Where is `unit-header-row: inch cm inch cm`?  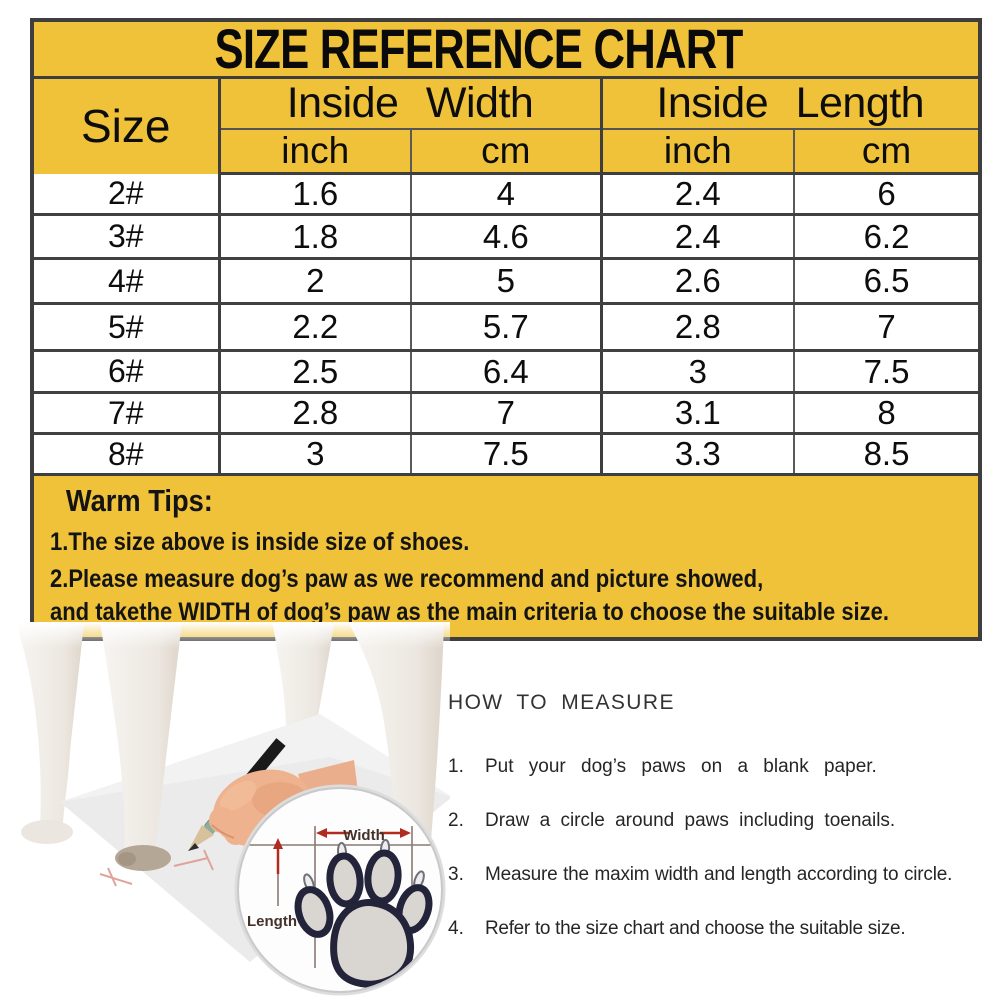 unit-header-row: inch cm inch cm is located at coordinates (506, 152).